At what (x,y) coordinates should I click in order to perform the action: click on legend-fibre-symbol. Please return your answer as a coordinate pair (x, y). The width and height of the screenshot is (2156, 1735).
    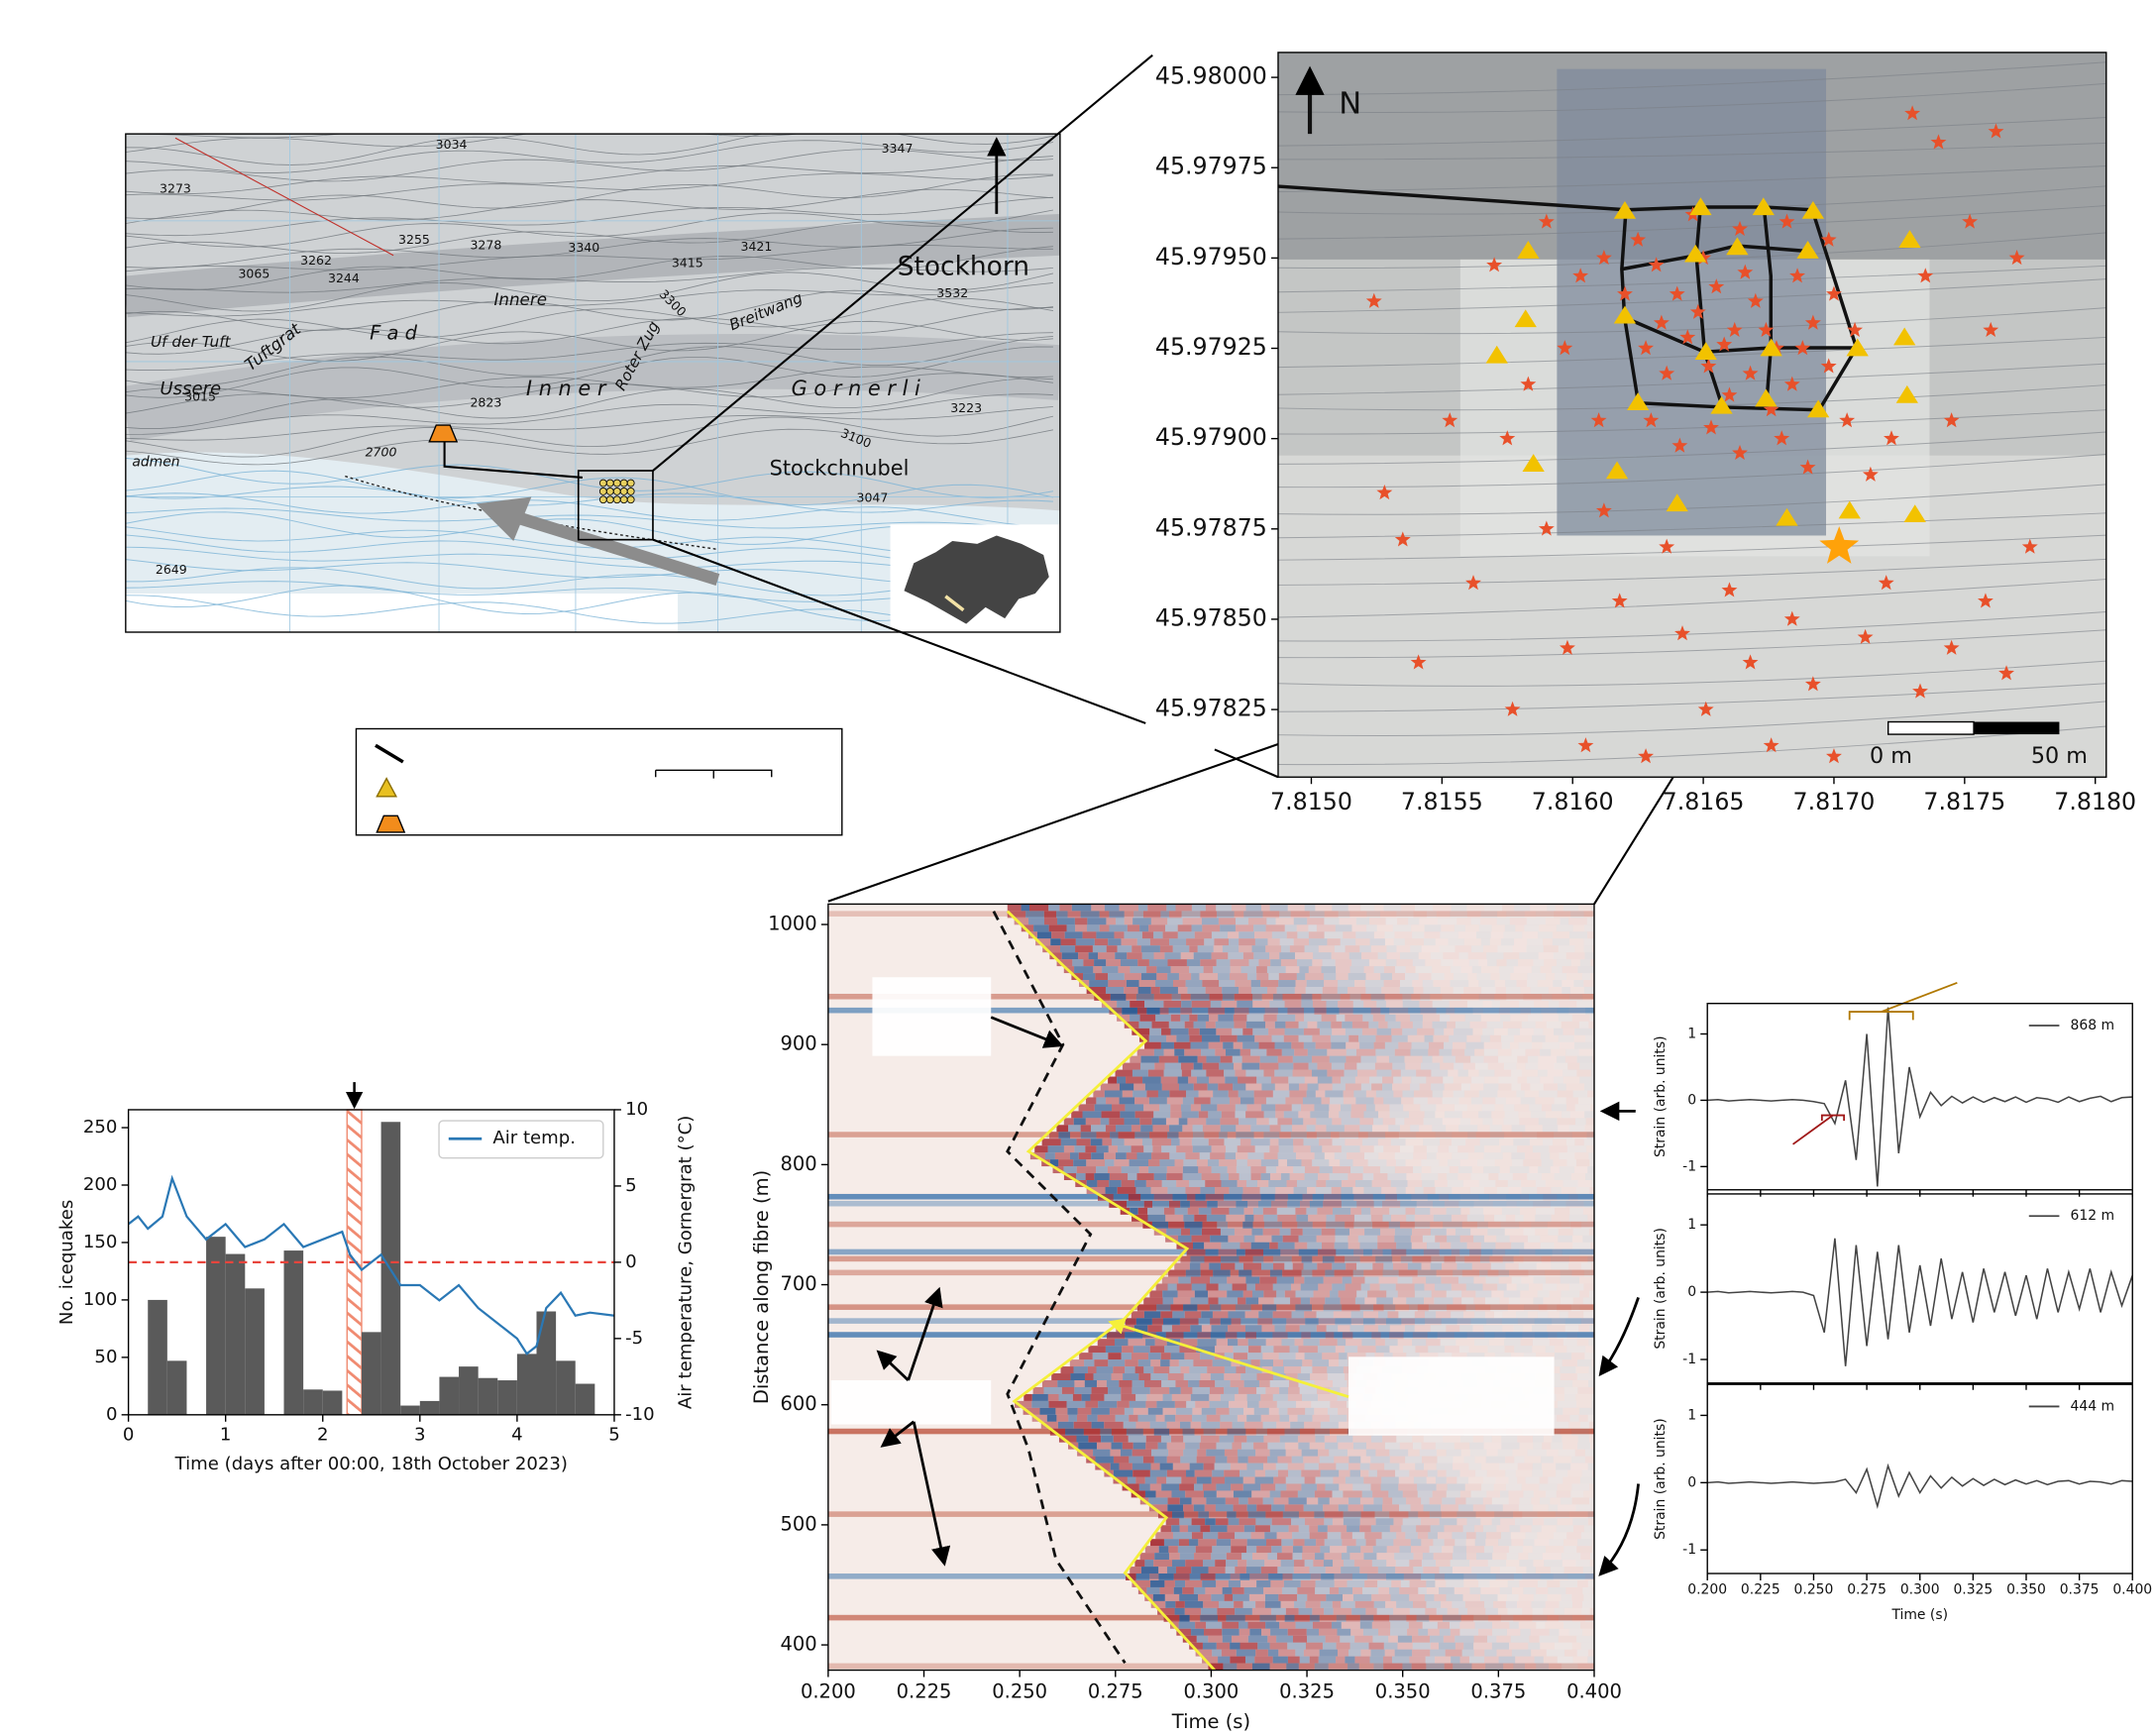
    Looking at the image, I should click on (390, 753).